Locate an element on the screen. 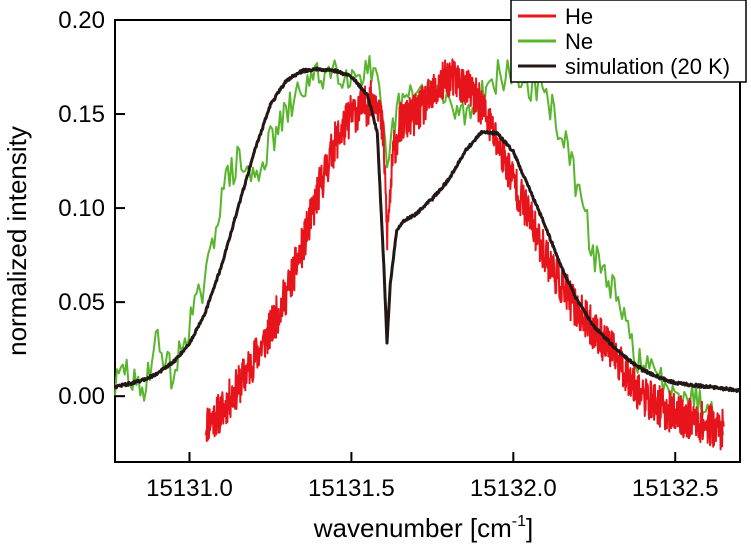 This screenshot has height=549, width=751. y-tick-label: 0.15 is located at coordinates (81, 114).